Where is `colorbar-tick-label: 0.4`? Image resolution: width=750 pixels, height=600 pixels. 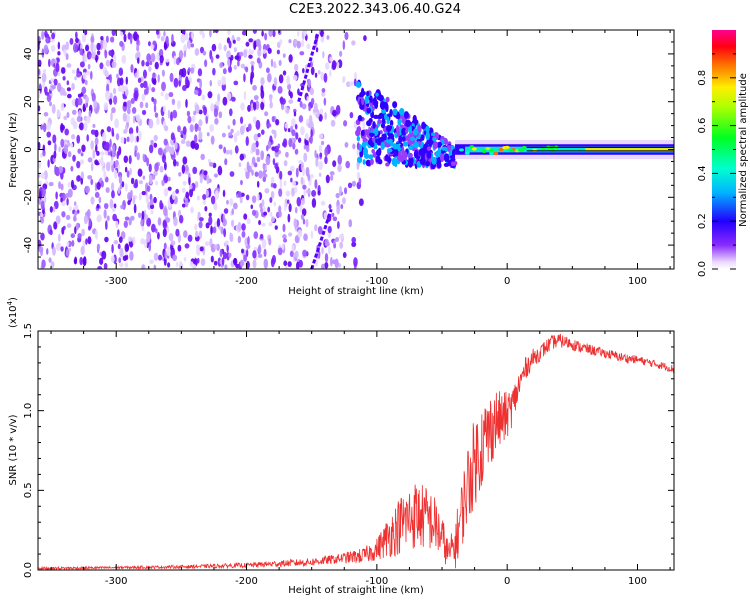 colorbar-tick-label: 0.4 is located at coordinates (702, 173).